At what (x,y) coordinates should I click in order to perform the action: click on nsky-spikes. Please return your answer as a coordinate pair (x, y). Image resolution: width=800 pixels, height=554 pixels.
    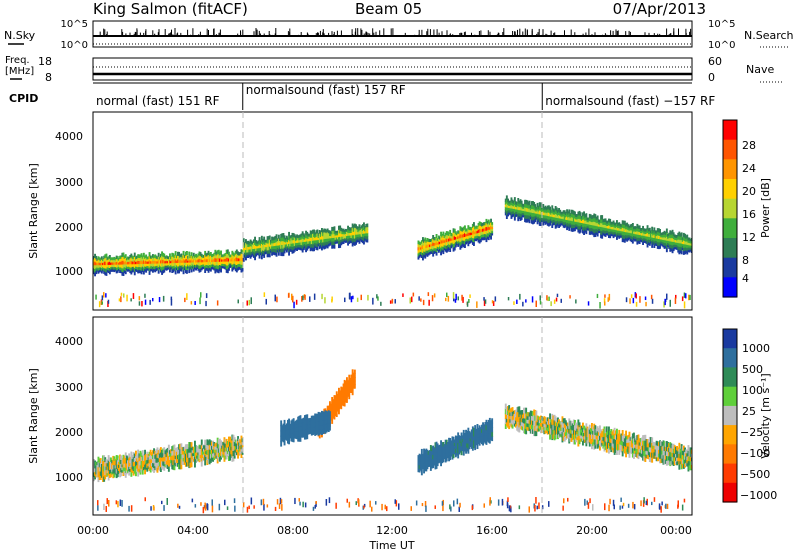
    Looking at the image, I should click on (395, 32).